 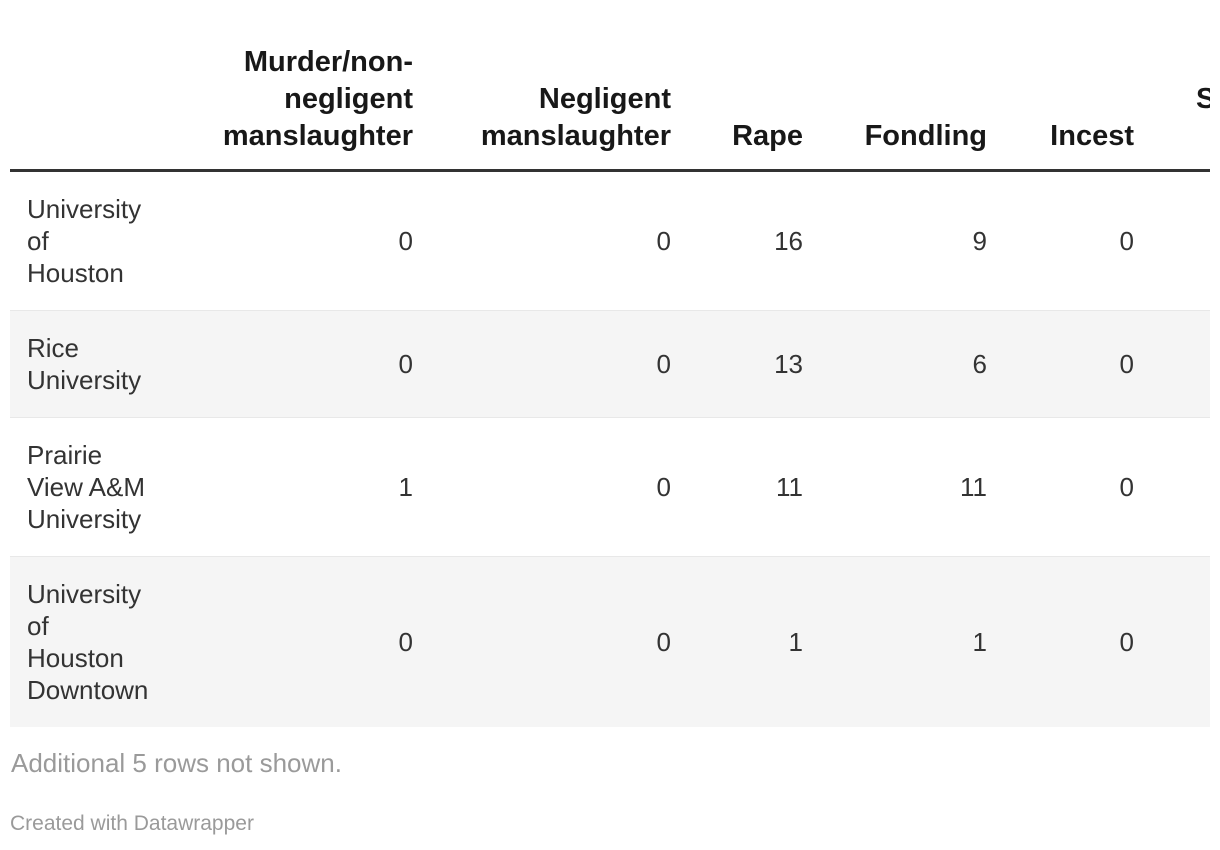 What do you see at coordinates (979, 241) in the screenshot?
I see `cell: 9` at bounding box center [979, 241].